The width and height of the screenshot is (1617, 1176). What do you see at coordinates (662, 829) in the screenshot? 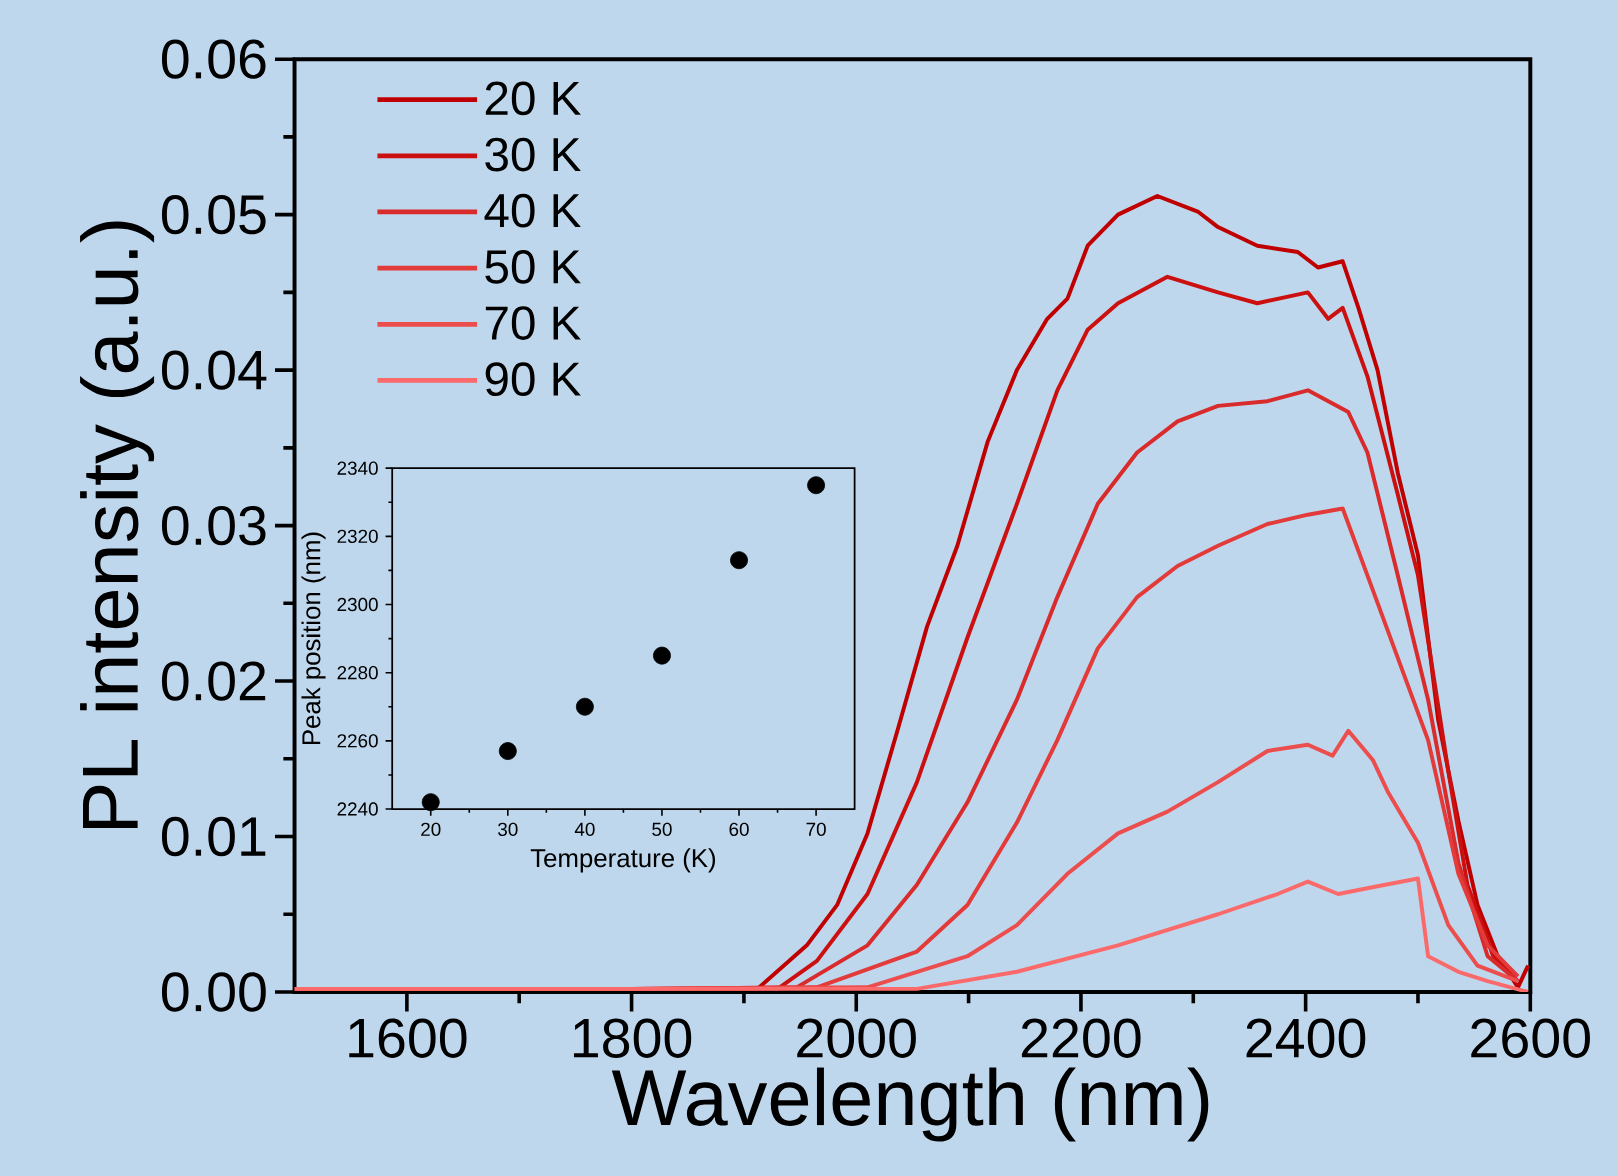
I see `x-tick-label: 50` at bounding box center [662, 829].